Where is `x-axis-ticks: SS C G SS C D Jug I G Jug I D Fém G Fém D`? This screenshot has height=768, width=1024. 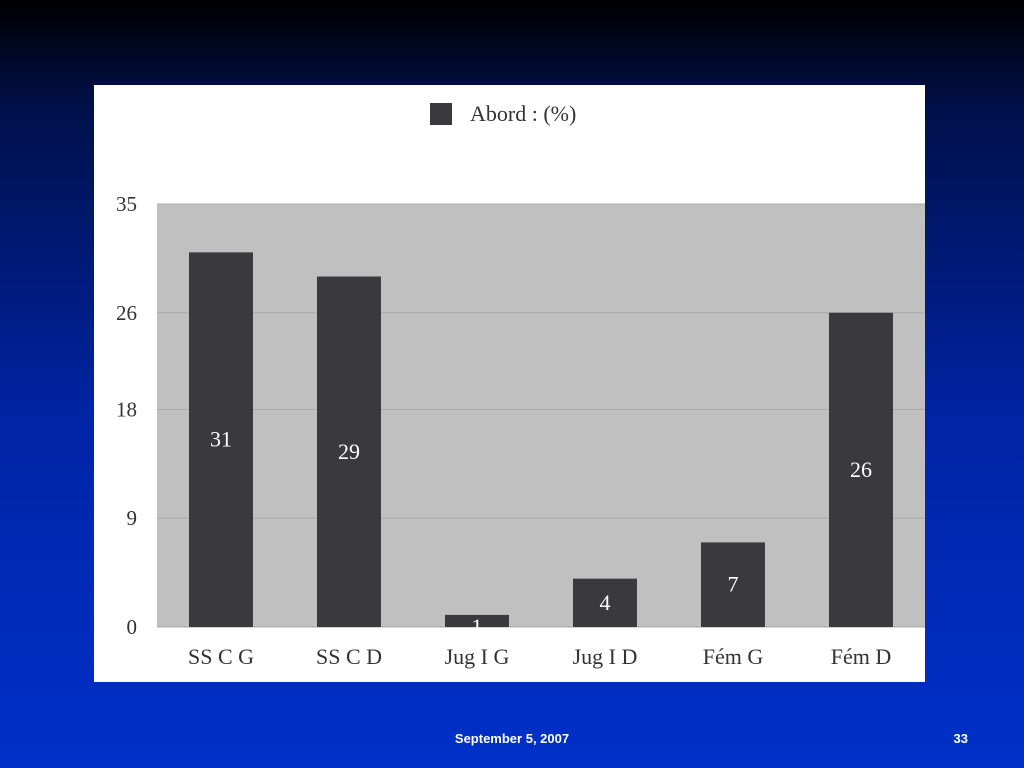
x-axis-ticks: SS C G SS C D Jug I G Jug I D Fém G Fém D is located at coordinates (539, 656).